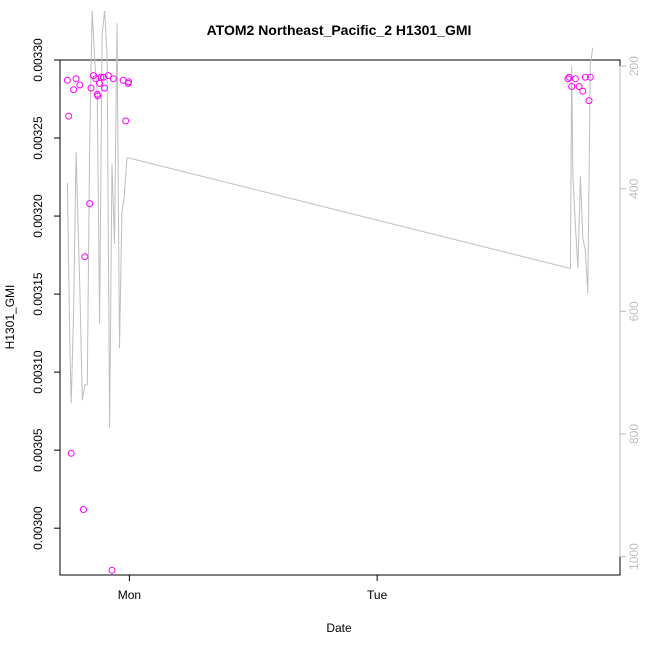 The height and width of the screenshot is (650, 650). I want to click on y-tick-label: 0.00330, so click(38, 60).